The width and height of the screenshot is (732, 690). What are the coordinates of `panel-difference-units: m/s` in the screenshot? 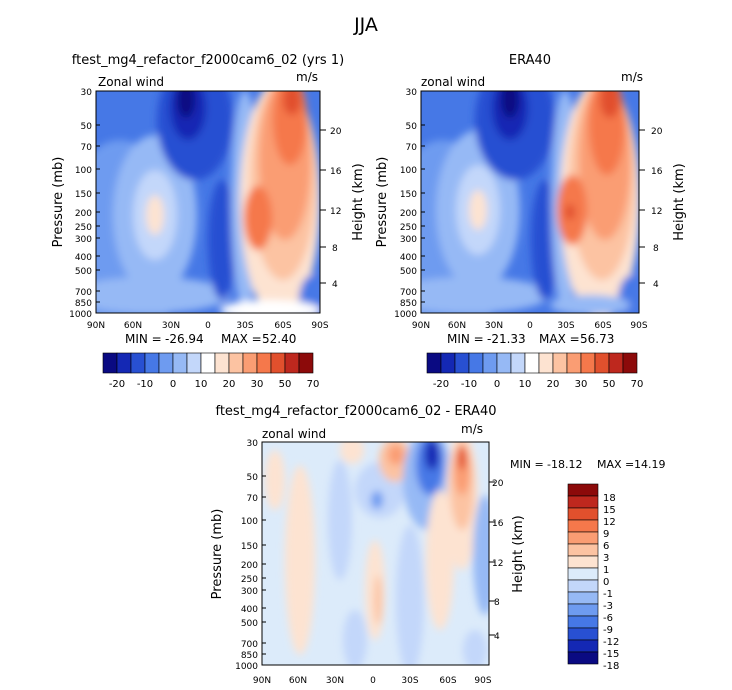 It's located at (472, 429).